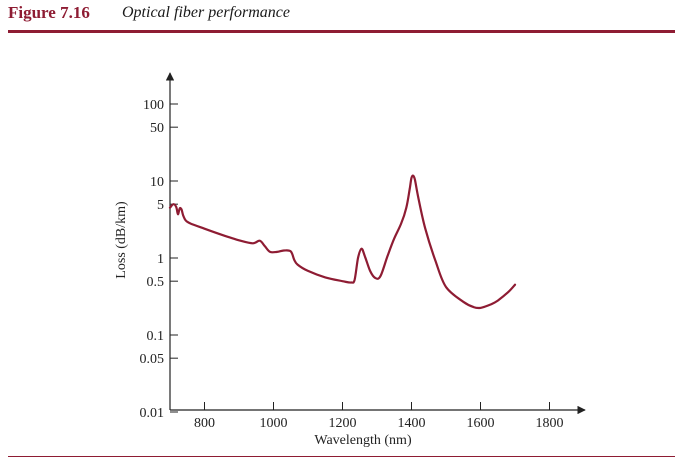 The height and width of the screenshot is (464, 675). What do you see at coordinates (550, 423) in the screenshot?
I see `x-tick-label: 1800` at bounding box center [550, 423].